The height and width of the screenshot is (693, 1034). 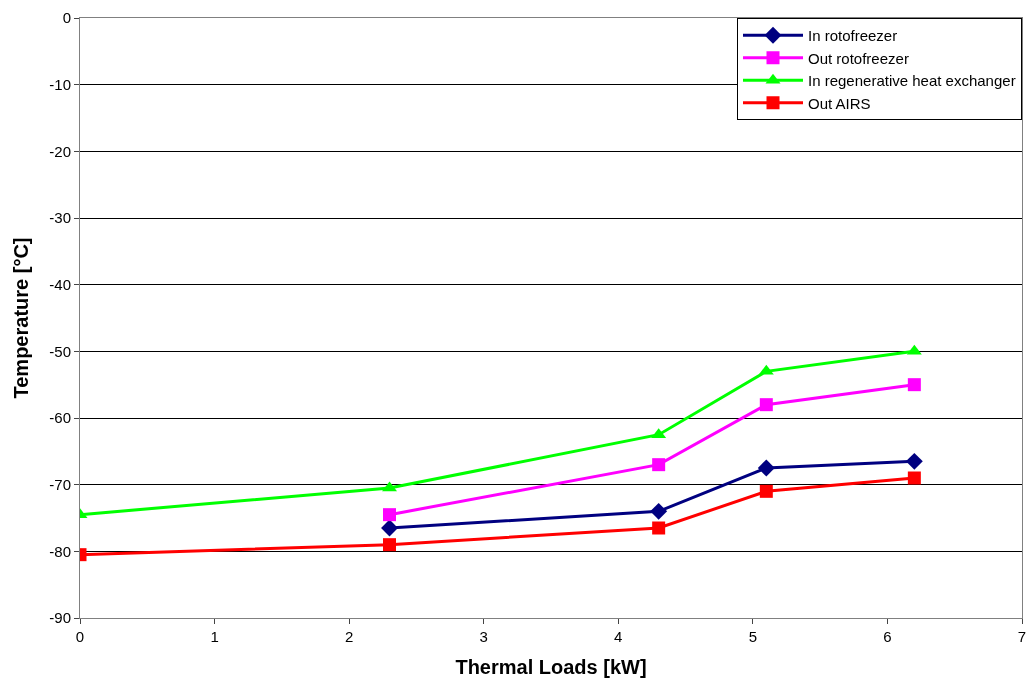 I want to click on legend-label: In regenerative heat exchanger, so click(x=912, y=81).